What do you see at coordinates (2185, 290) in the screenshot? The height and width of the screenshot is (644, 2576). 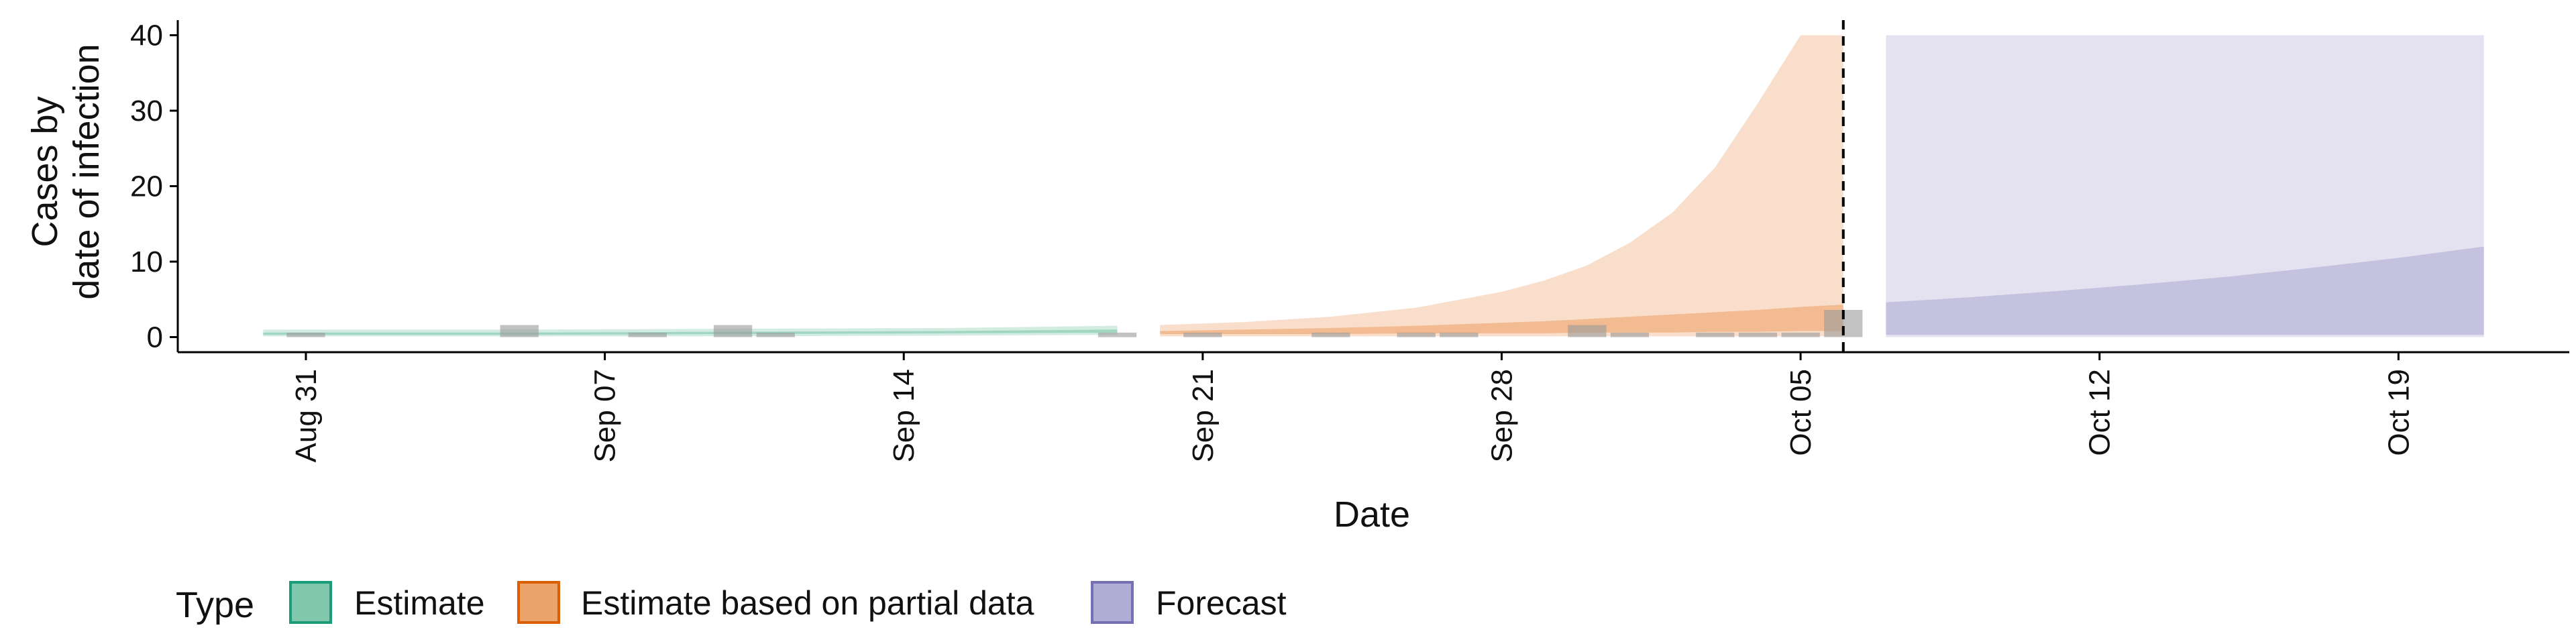 I see `ribbon-inner-forecast` at bounding box center [2185, 290].